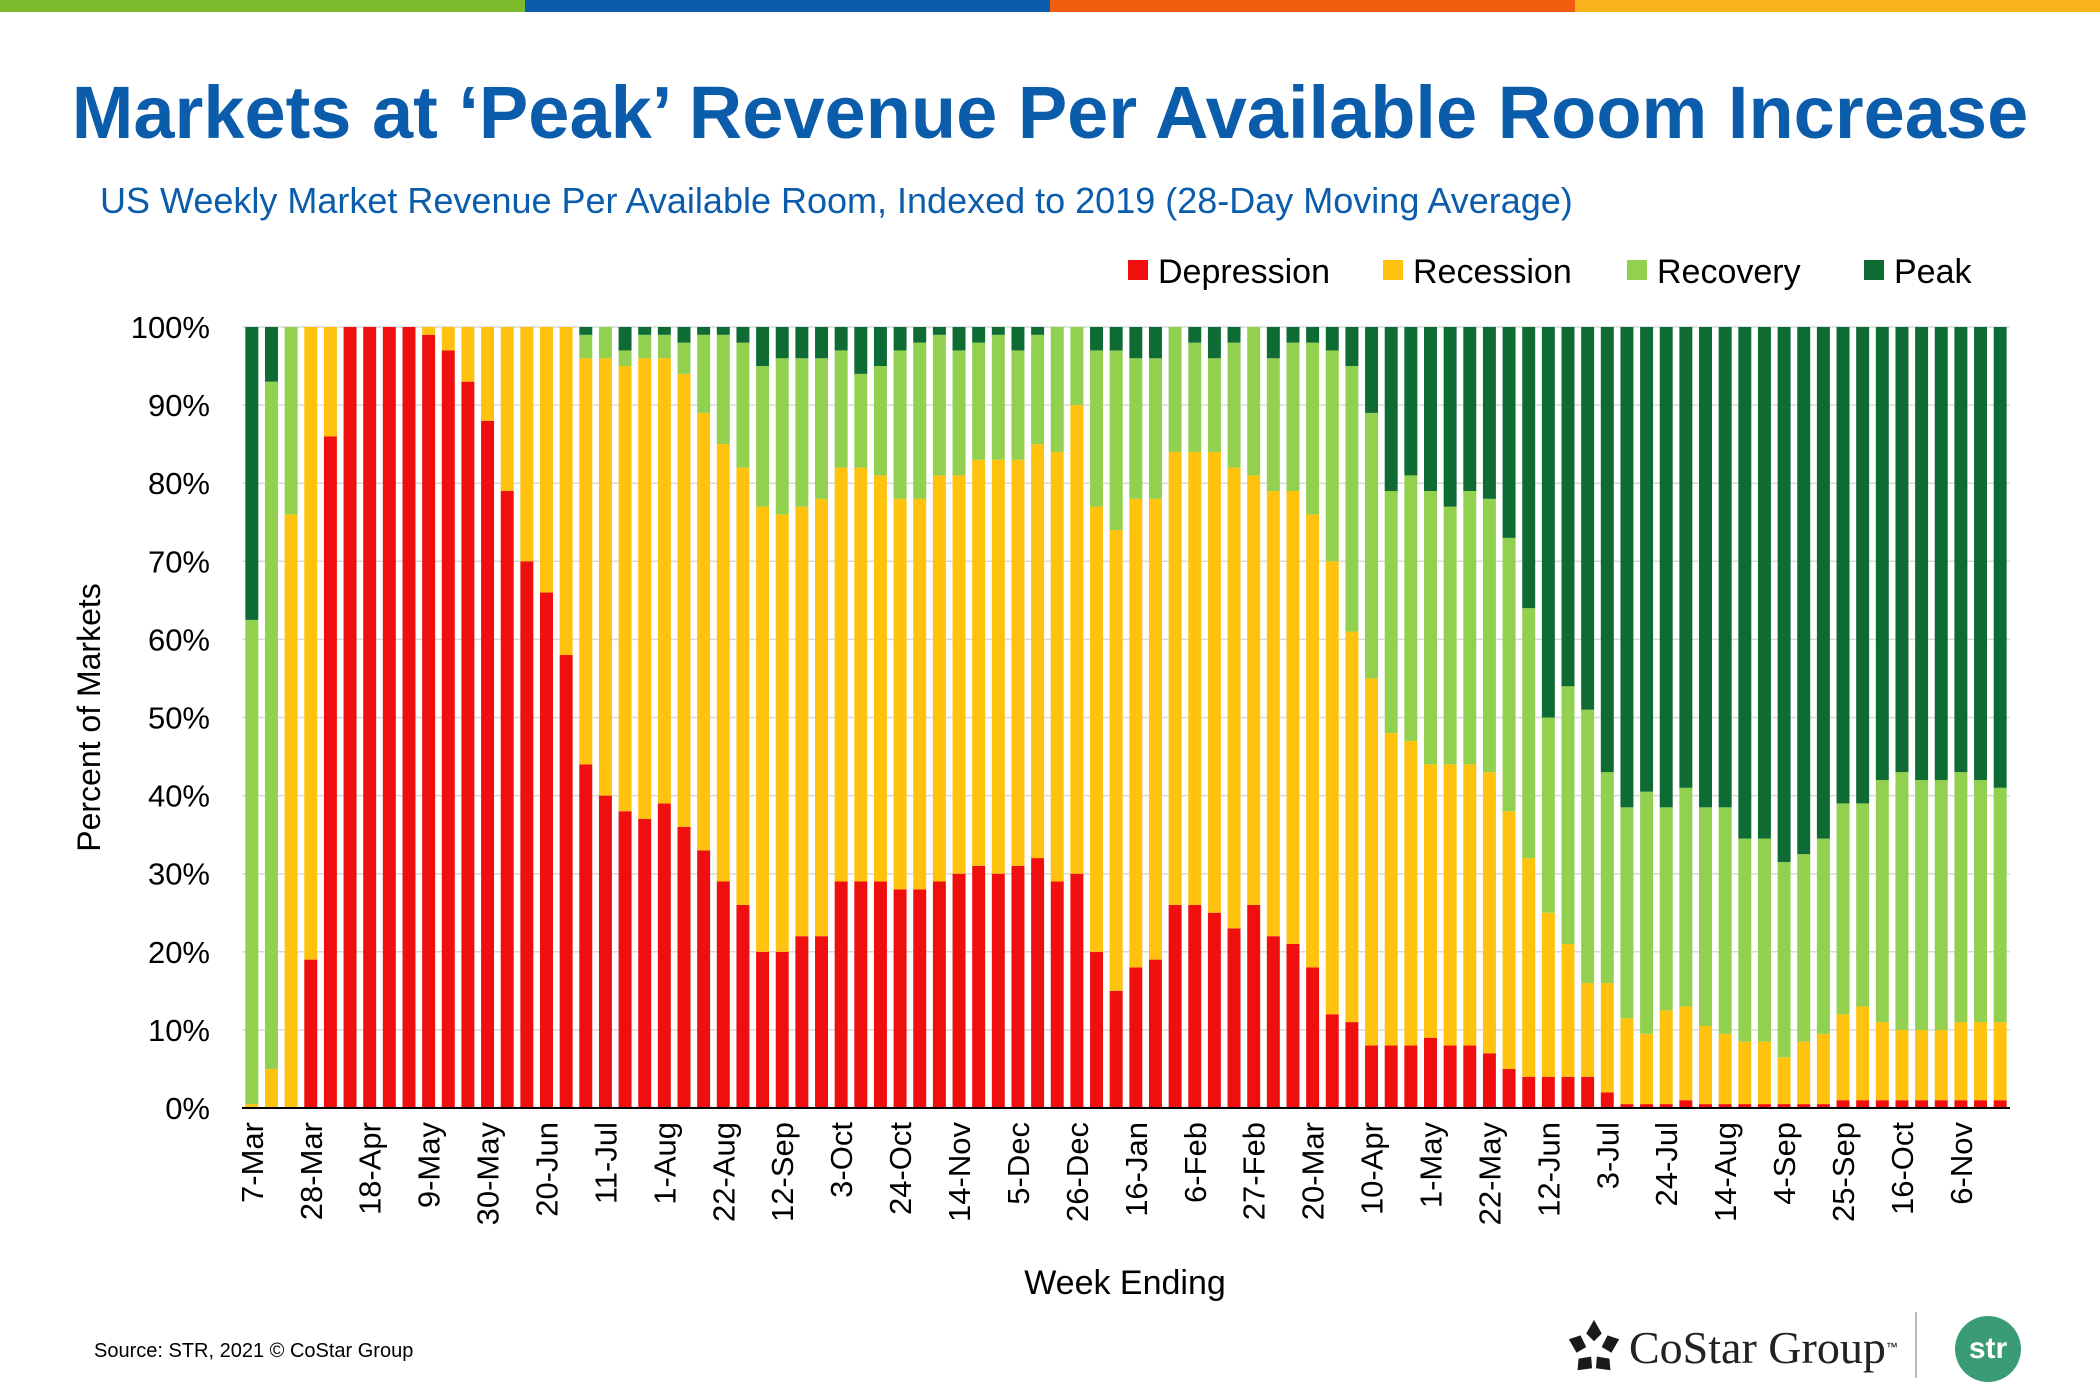 This screenshot has width=2100, height=1400. What do you see at coordinates (1757, 1347) in the screenshot?
I see `costar-wordmark: CoStar Group` at bounding box center [1757, 1347].